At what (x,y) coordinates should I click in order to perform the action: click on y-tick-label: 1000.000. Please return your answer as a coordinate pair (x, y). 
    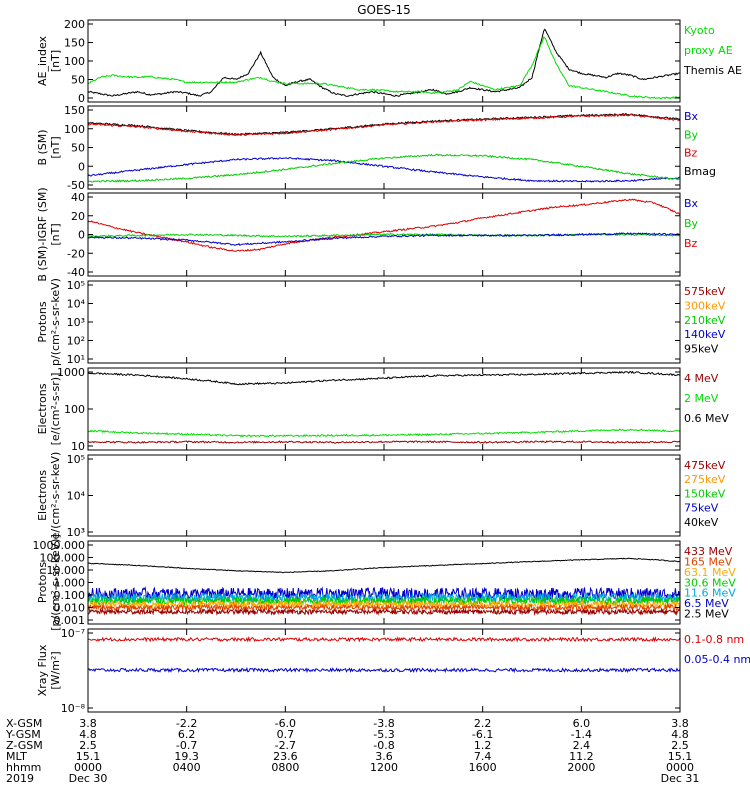
    Looking at the image, I should click on (59, 545).